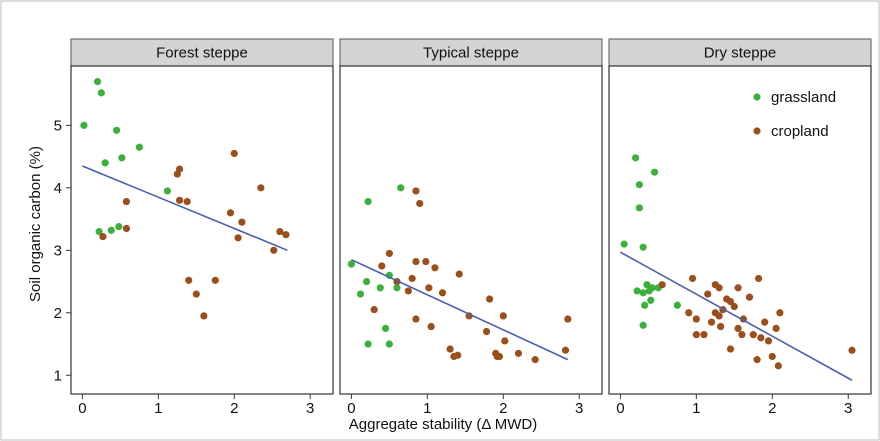  What do you see at coordinates (35, 224) in the screenshot?
I see `y-axis-title: Soil organic carbon (%)` at bounding box center [35, 224].